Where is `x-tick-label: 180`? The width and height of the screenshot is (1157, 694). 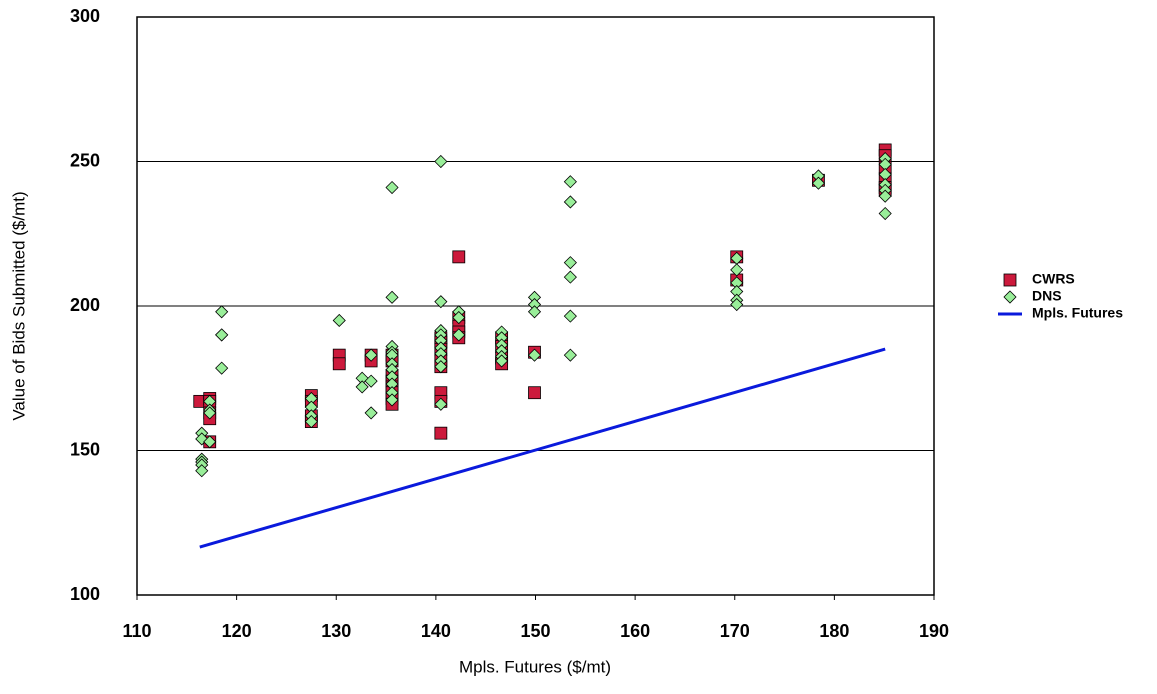
x-tick-label: 180 is located at coordinates (834, 631).